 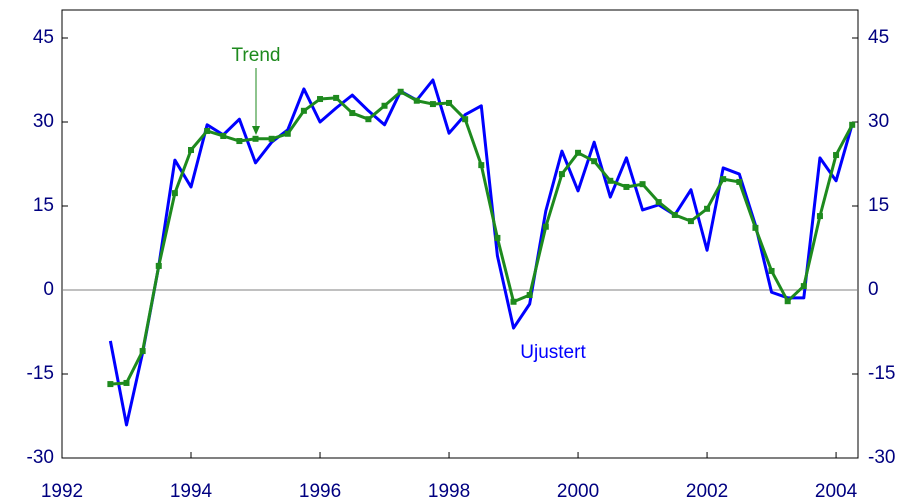 What do you see at coordinates (43, 37) in the screenshot?
I see `y-tick-label: 45` at bounding box center [43, 37].